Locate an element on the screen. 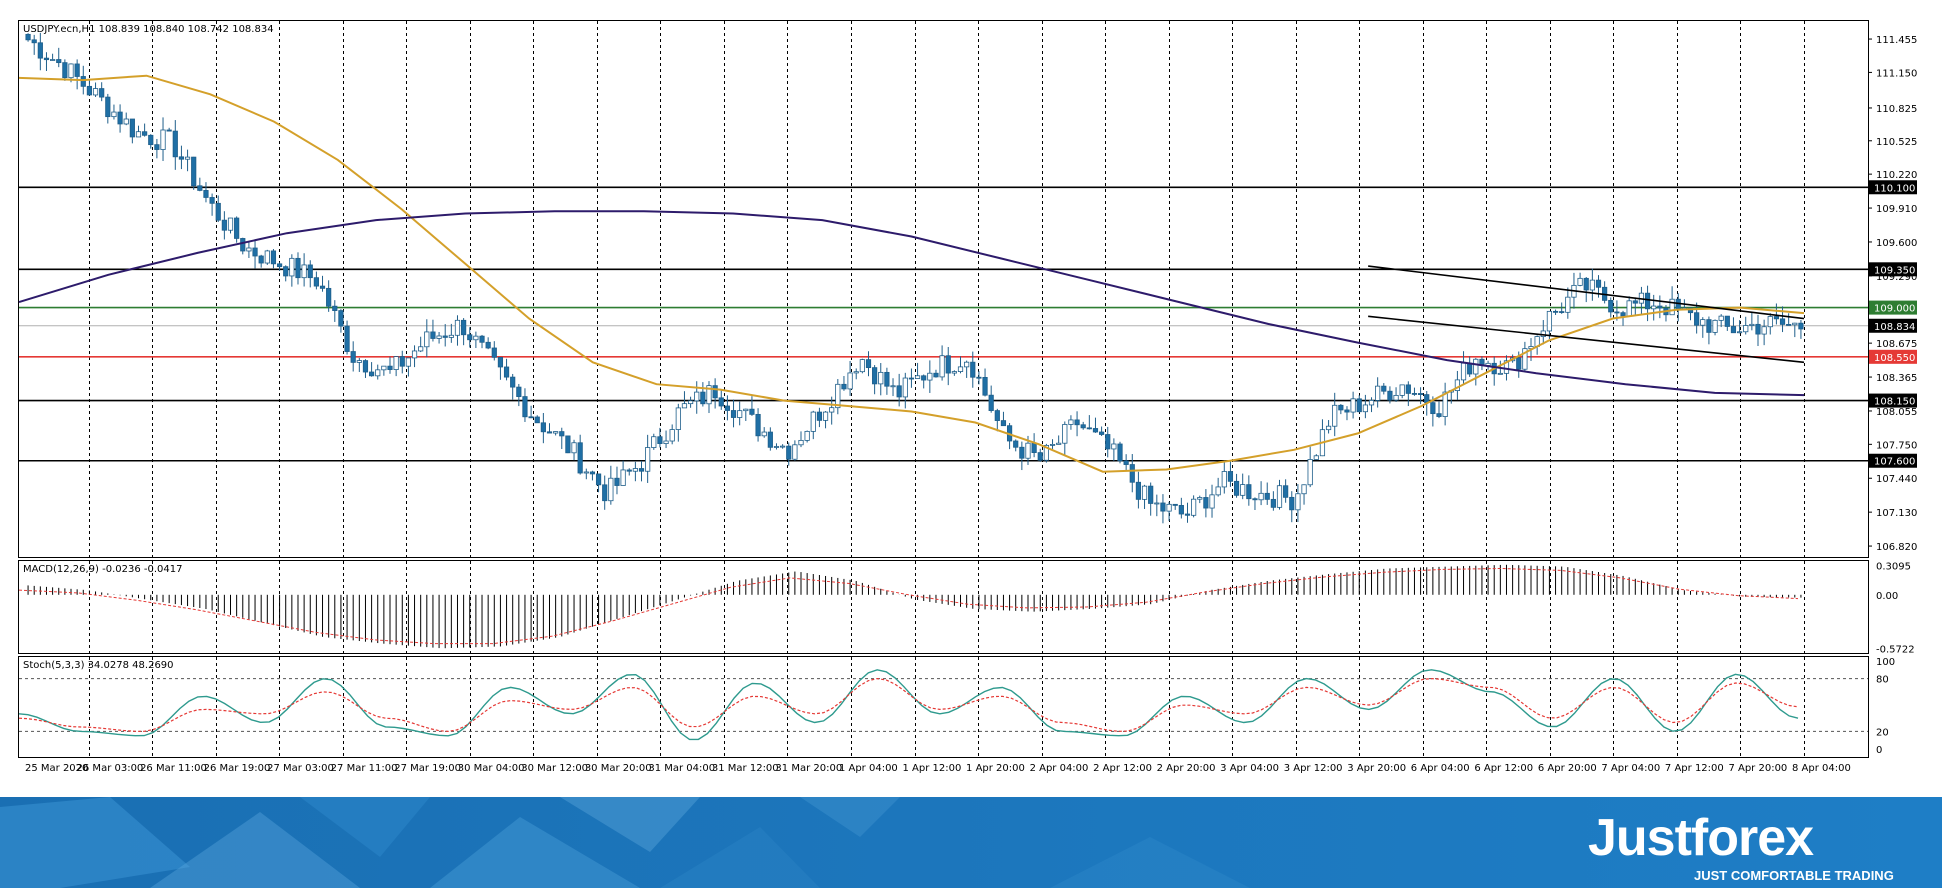 The image size is (1942, 888). stoch-tick-label: 20 is located at coordinates (1882, 732).